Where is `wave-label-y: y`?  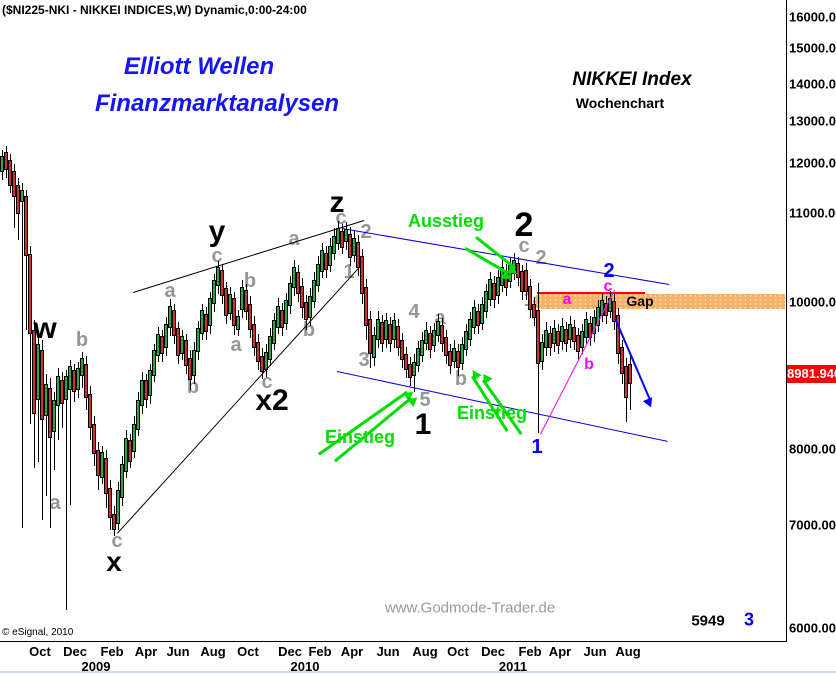
wave-label-y: y is located at coordinates (217, 231).